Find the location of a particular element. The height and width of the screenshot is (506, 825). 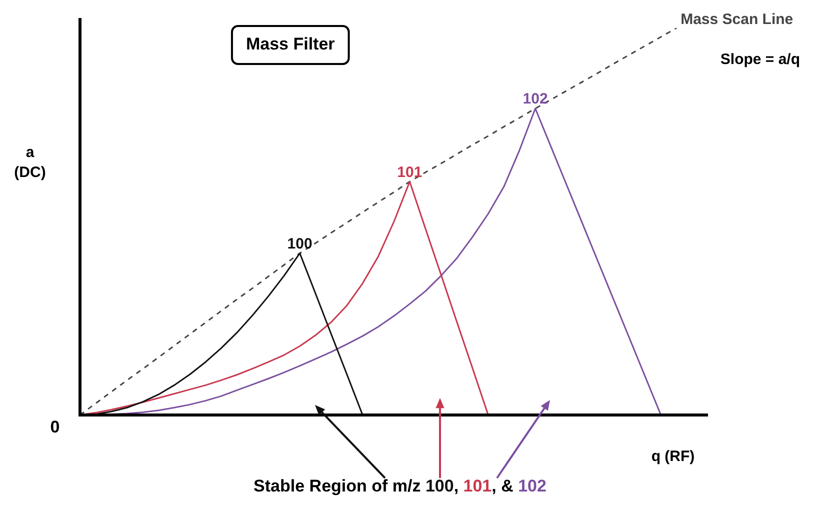

series-label: 102 is located at coordinates (535, 99).